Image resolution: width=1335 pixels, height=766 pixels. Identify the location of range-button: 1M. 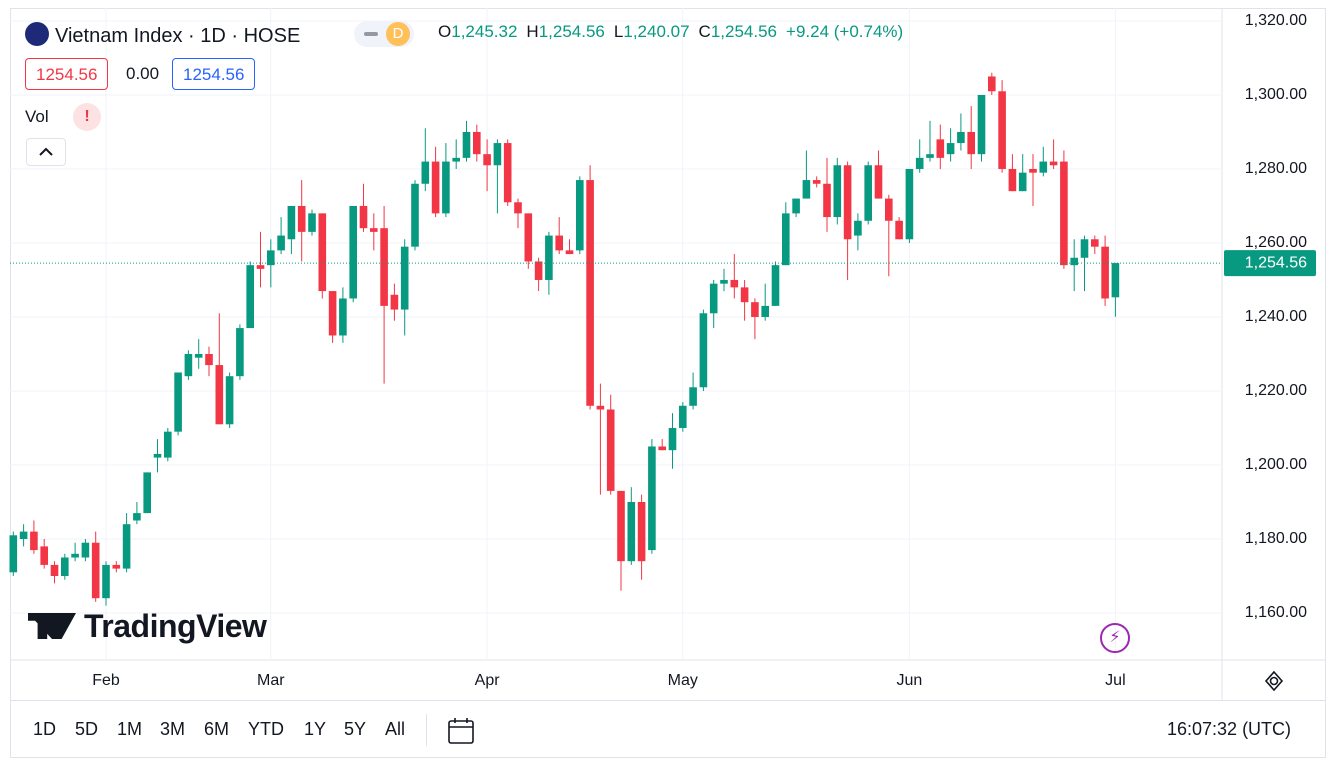
(130, 729).